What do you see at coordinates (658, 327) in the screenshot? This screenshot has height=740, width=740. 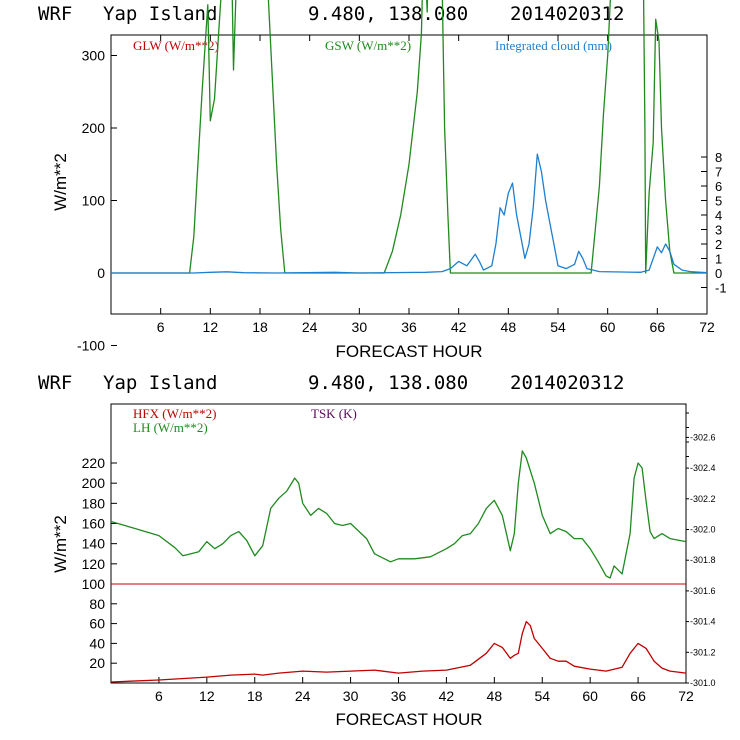 I see `chart1-x-tick-label: 66` at bounding box center [658, 327].